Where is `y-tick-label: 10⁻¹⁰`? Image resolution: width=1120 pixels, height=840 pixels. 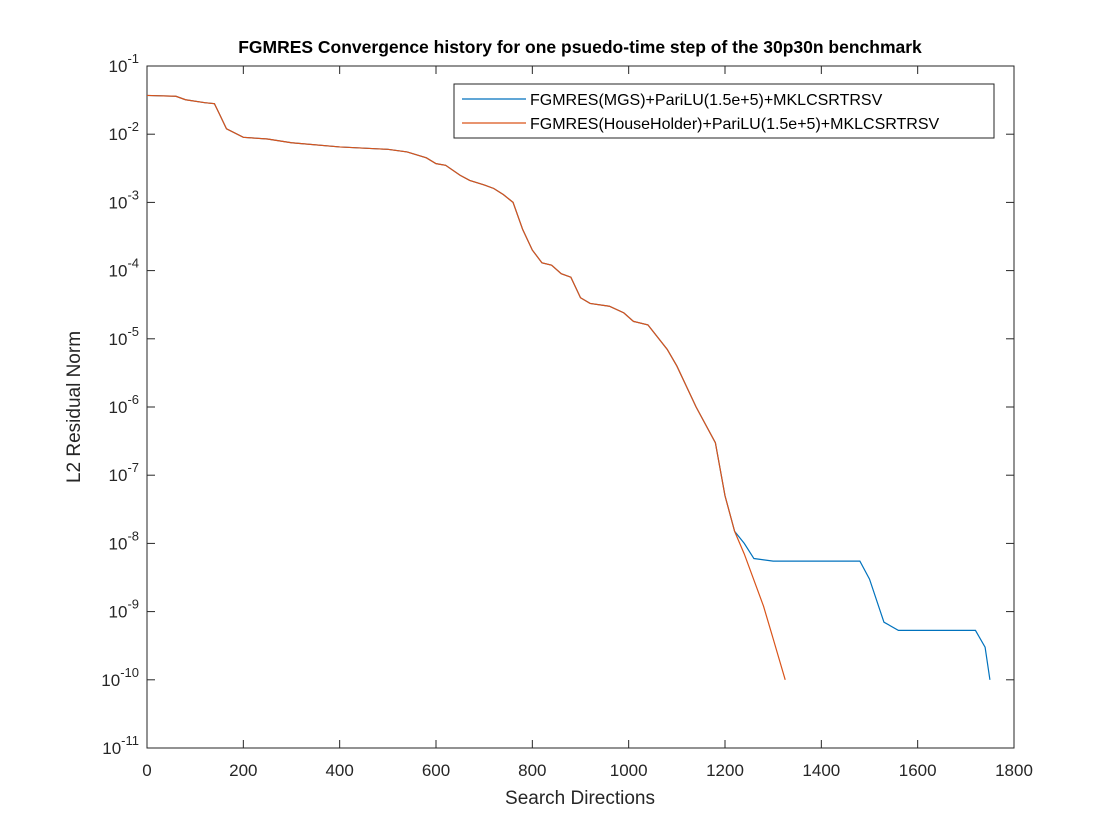
y-tick-label: 10⁻¹⁰ is located at coordinates (120, 677).